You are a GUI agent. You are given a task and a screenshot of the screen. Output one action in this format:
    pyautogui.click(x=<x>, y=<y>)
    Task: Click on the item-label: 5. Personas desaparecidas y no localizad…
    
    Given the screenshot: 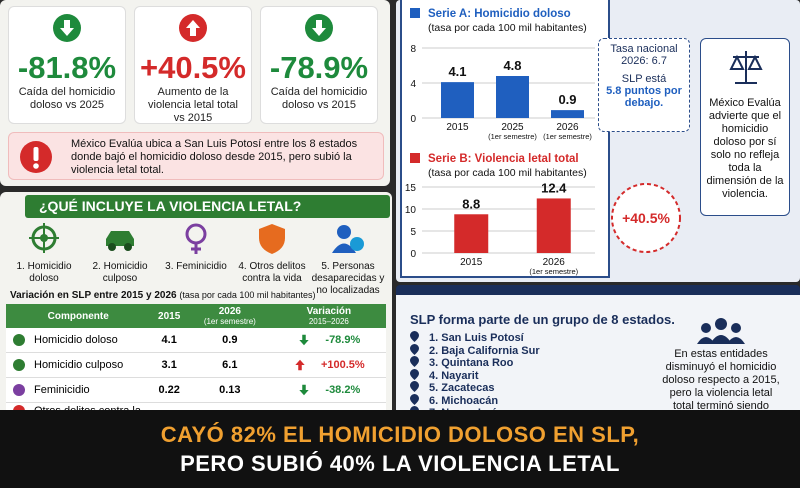 What is the action you would take?
    pyautogui.click(x=348, y=278)
    